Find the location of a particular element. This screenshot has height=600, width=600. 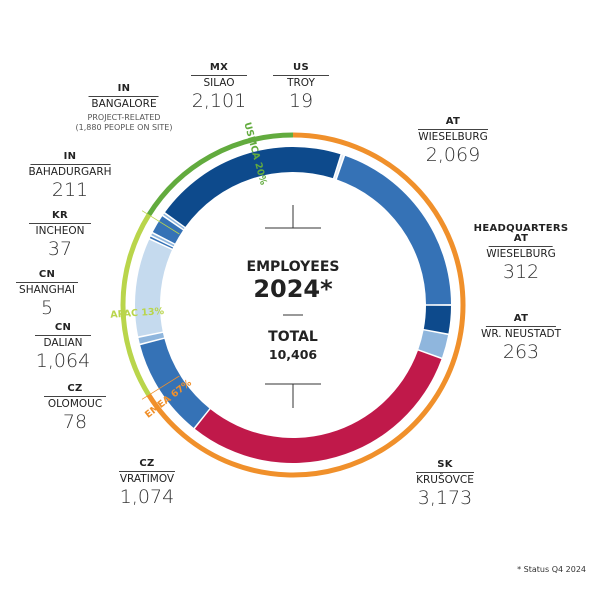

donut-slice-wr-neustadt is located at coordinates (433, 344).